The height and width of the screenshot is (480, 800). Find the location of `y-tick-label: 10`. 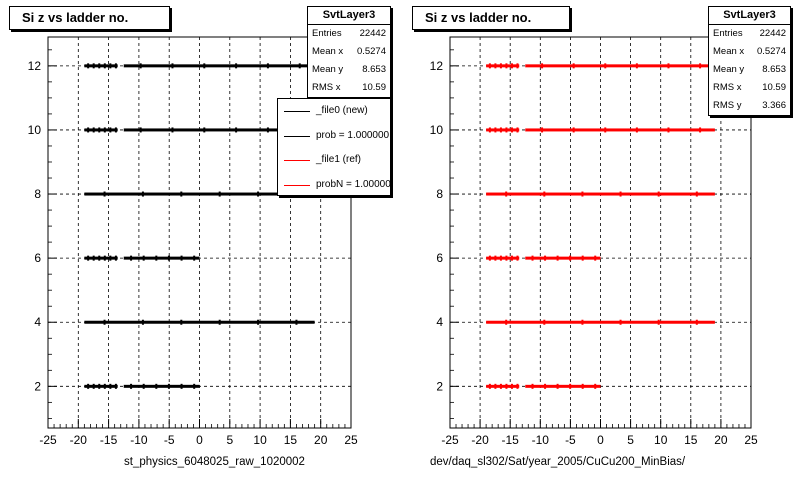

y-tick-label: 10 is located at coordinates (35, 130).